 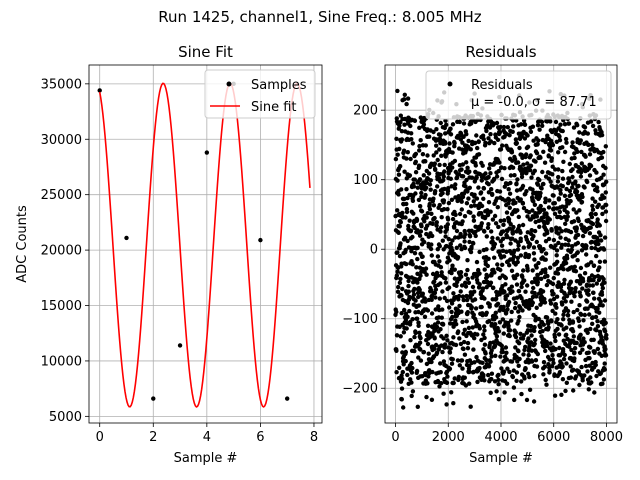 What do you see at coordinates (153, 398) in the screenshot?
I see `sample-point` at bounding box center [153, 398].